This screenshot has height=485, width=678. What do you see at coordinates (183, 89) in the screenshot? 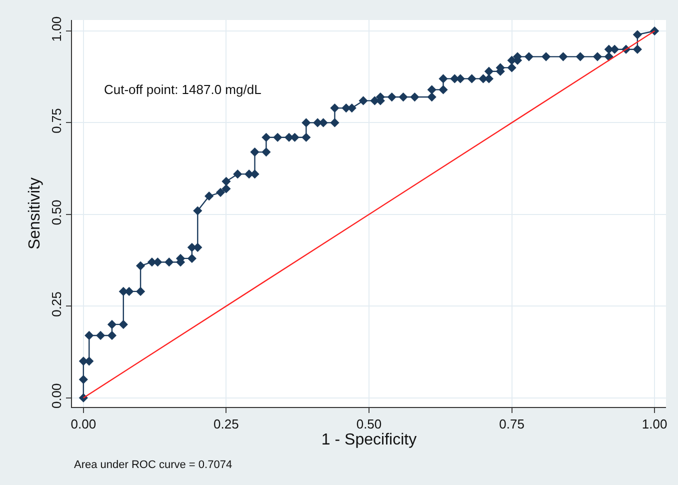
I see `annotation: Cut-off point: 1487.0 mg/dL` at bounding box center [183, 89].